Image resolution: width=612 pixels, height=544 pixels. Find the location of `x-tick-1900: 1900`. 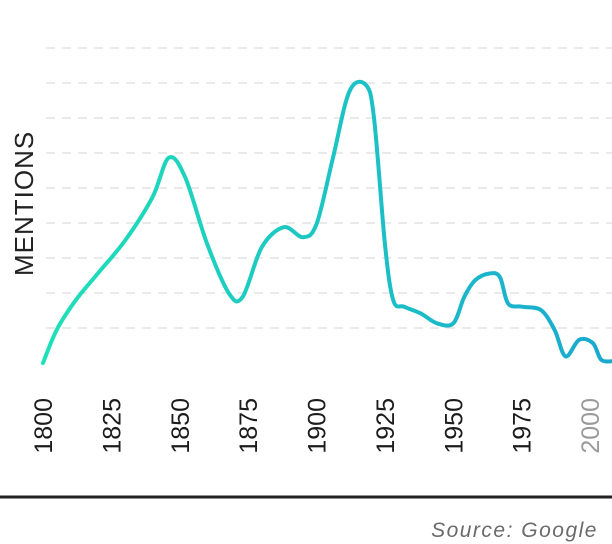

x-tick-1900: 1900 is located at coordinates (318, 426).